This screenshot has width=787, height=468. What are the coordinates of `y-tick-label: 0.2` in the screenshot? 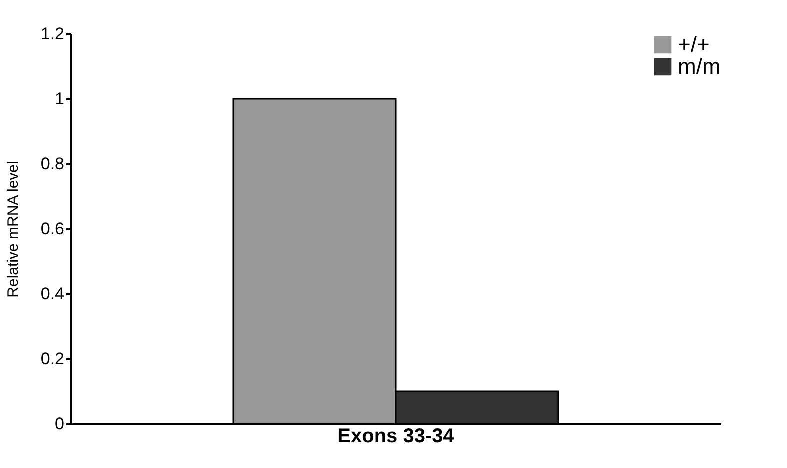 It's located at (52, 359).